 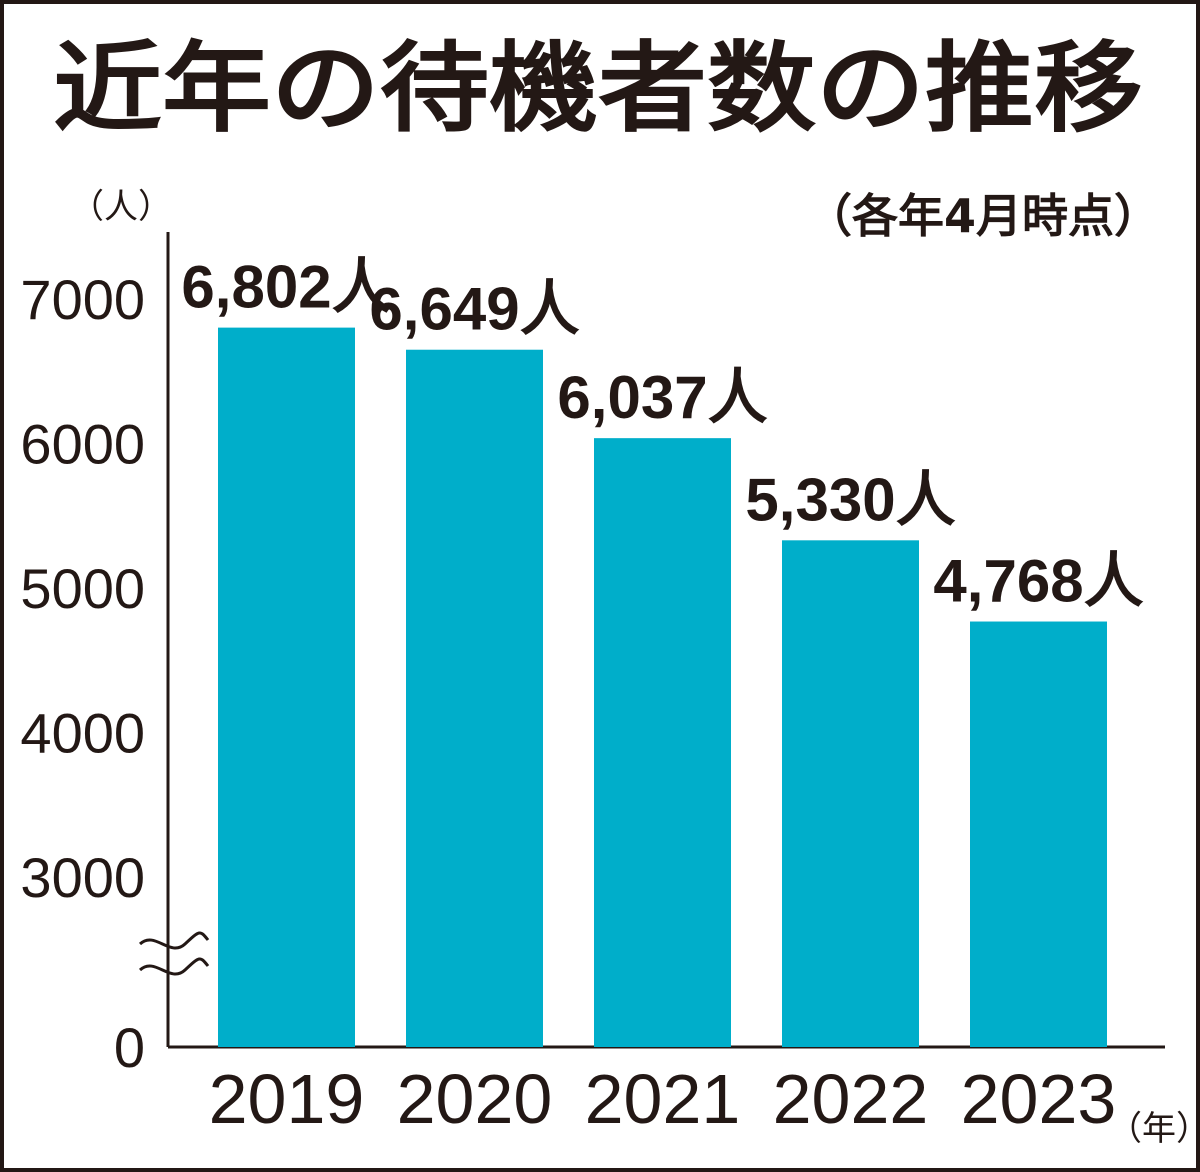 What do you see at coordinates (82, 588) in the screenshot?
I see `y-tick-label: 5000` at bounding box center [82, 588].